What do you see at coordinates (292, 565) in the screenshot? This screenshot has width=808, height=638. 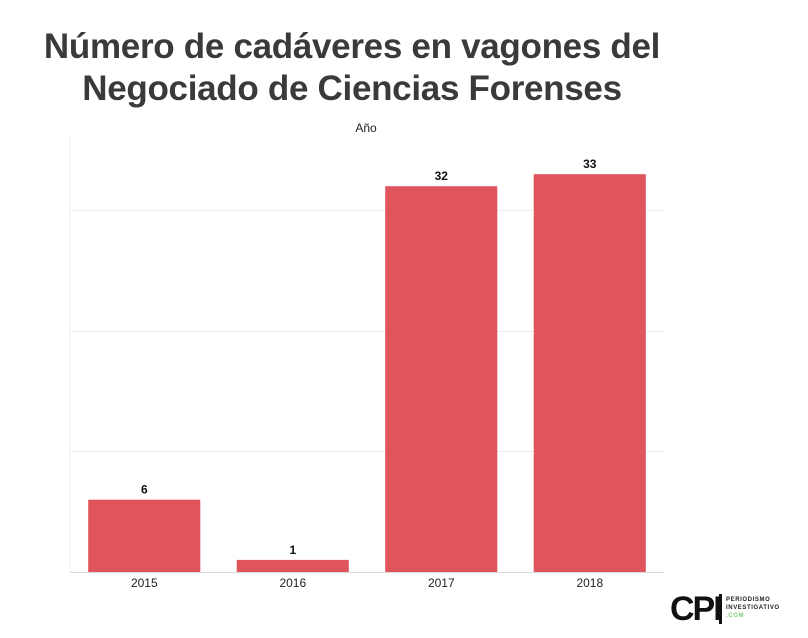 I see `bar-2016` at bounding box center [292, 565].